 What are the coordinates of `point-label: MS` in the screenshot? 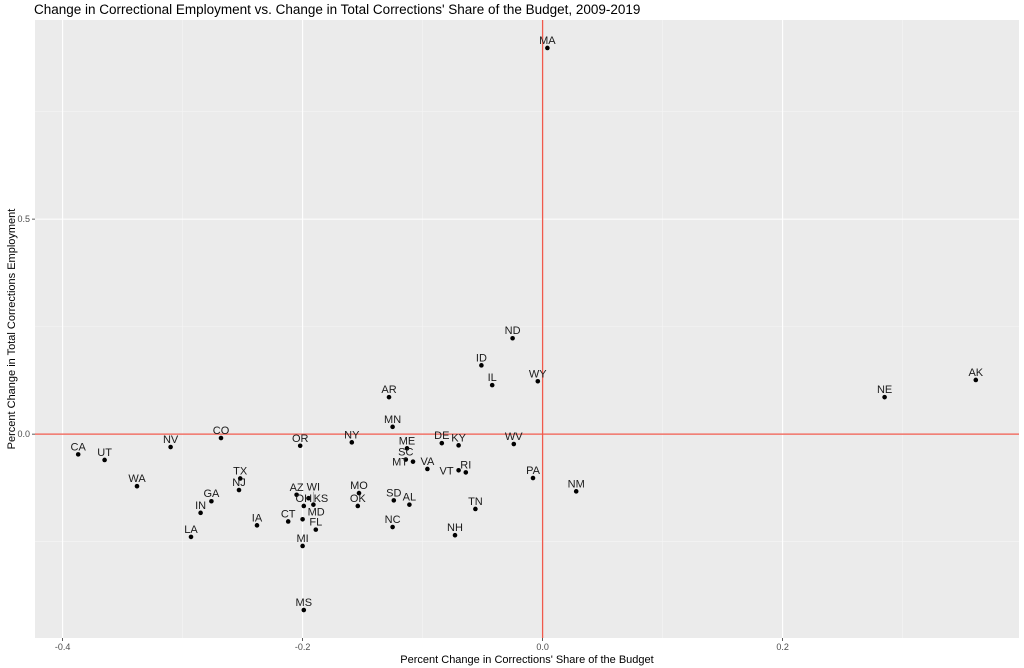 It's located at (304, 603).